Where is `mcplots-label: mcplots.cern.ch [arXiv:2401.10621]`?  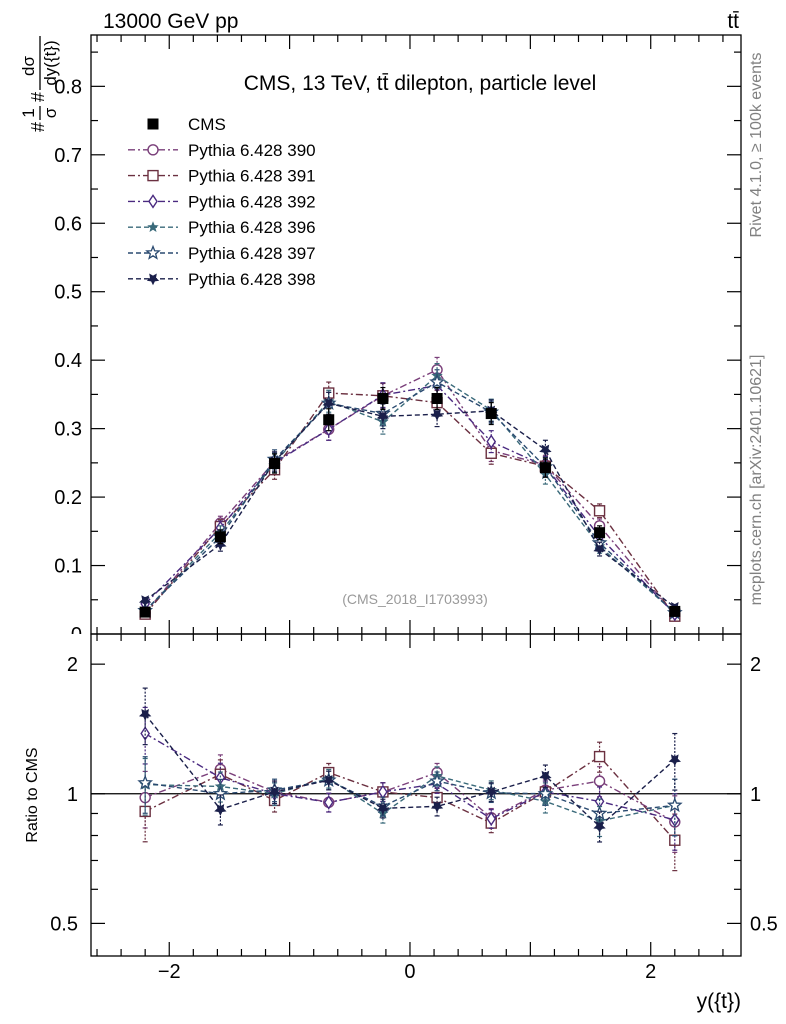 mcplots-label: mcplots.cern.ch [arXiv:2401.10621] is located at coordinates (756, 480).